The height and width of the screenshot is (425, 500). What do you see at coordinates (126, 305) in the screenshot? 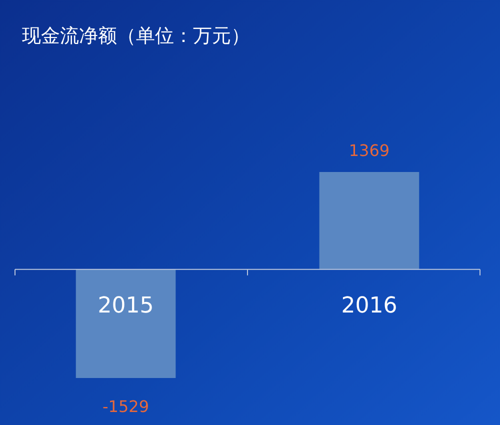
I see `x-tick-label: 2015` at bounding box center [126, 305].